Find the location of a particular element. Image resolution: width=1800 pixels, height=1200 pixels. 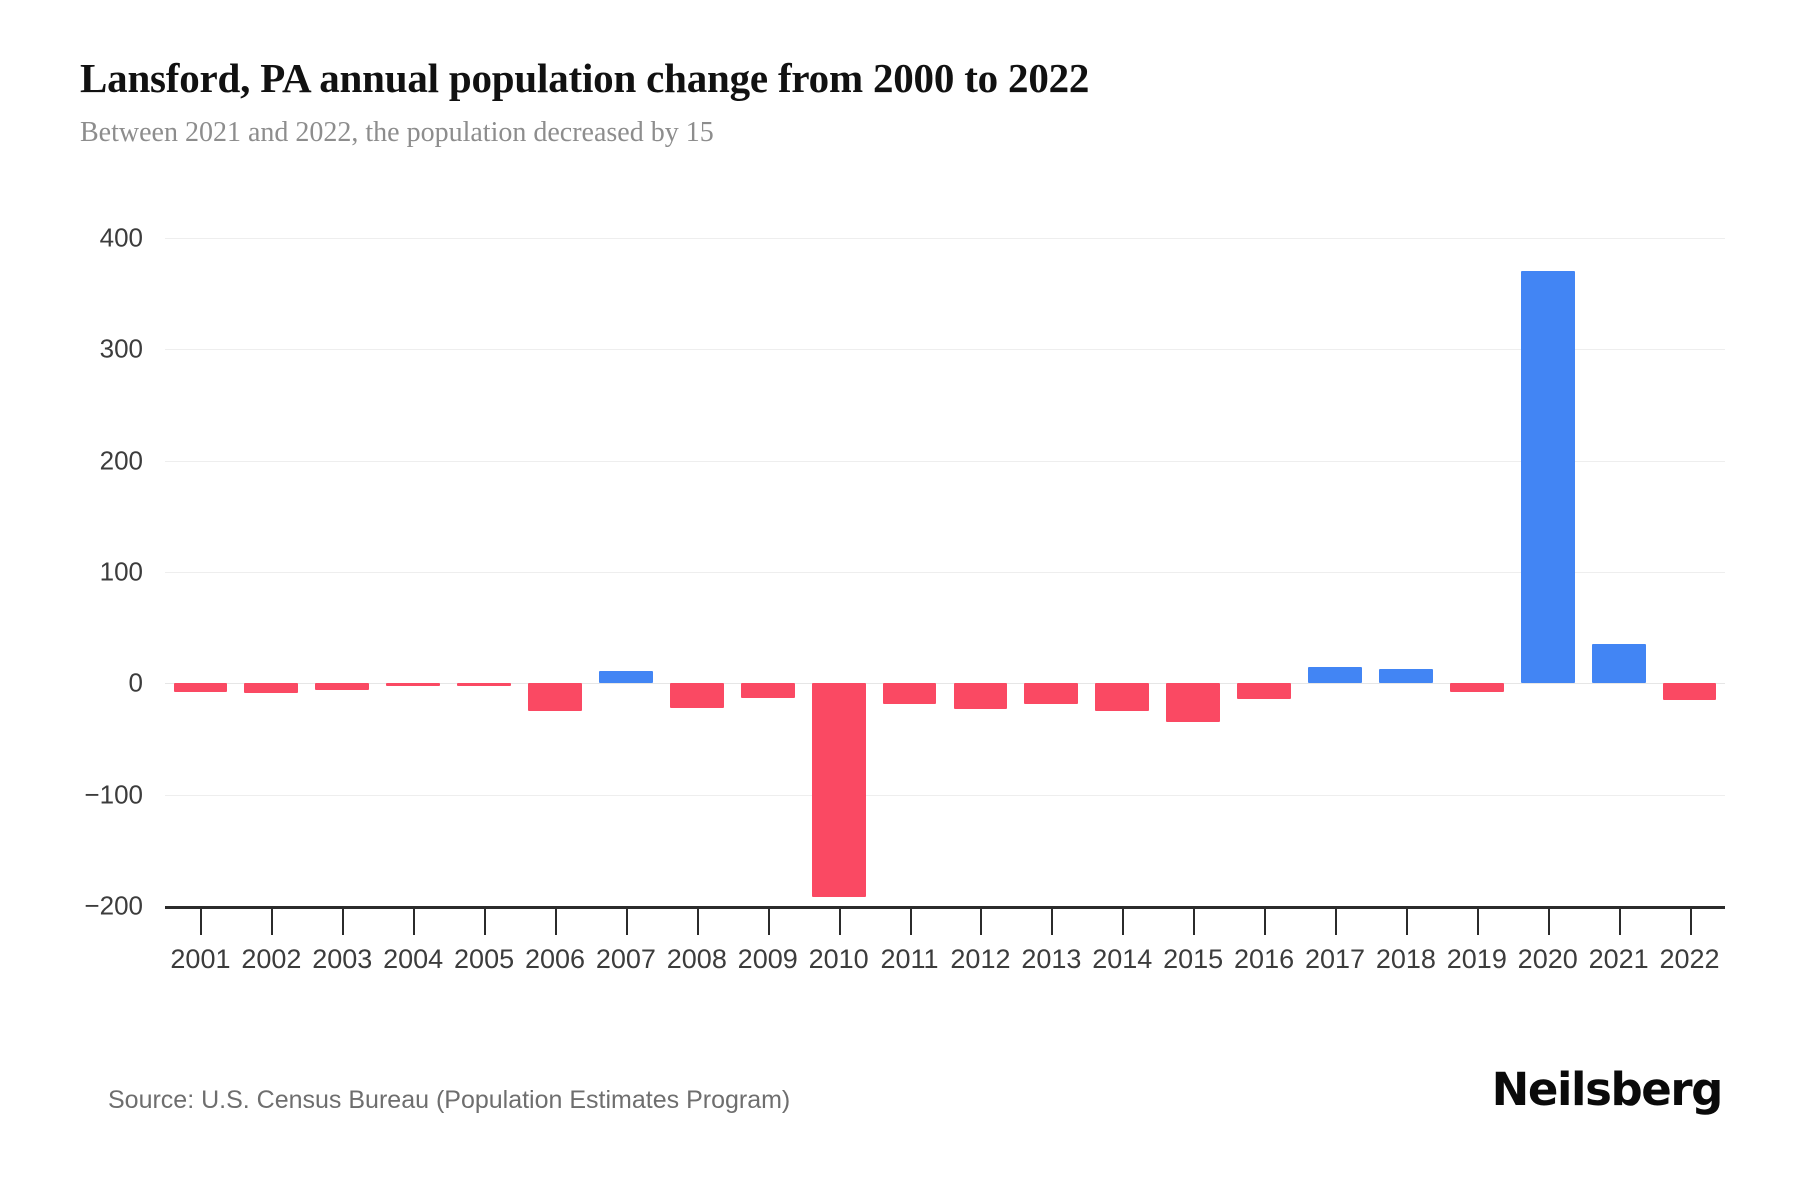

x-tick-label: 2019 is located at coordinates (1476, 959).